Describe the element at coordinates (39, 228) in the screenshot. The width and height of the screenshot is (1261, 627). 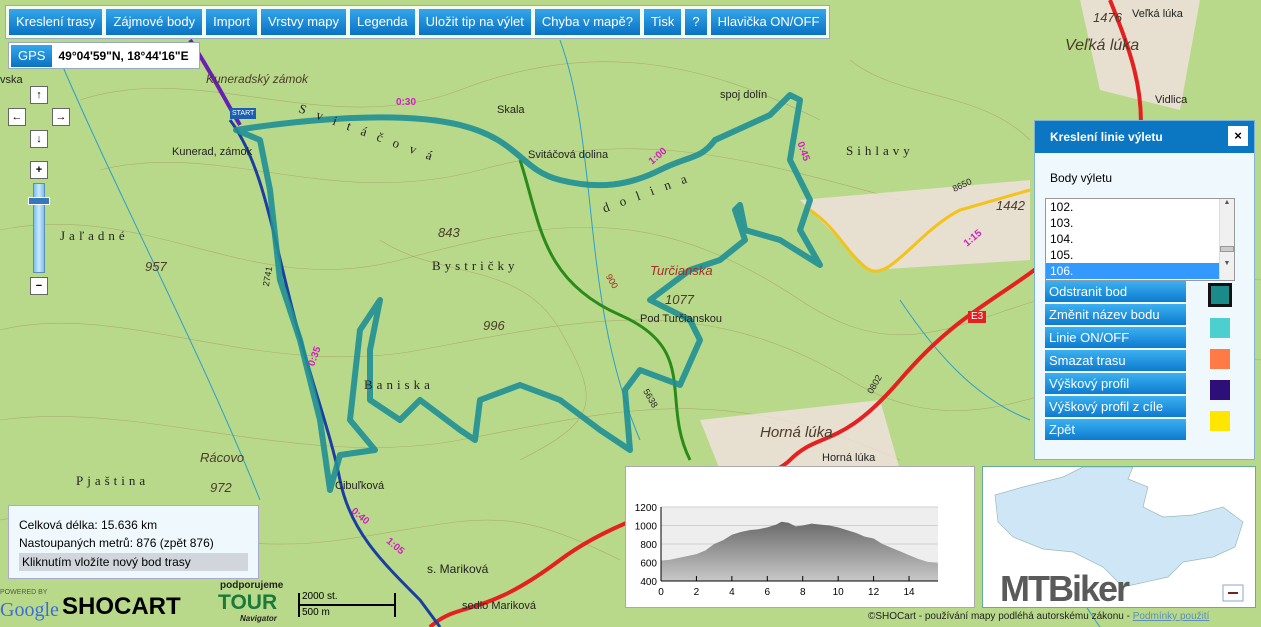
I see `zoom-slider` at that location.